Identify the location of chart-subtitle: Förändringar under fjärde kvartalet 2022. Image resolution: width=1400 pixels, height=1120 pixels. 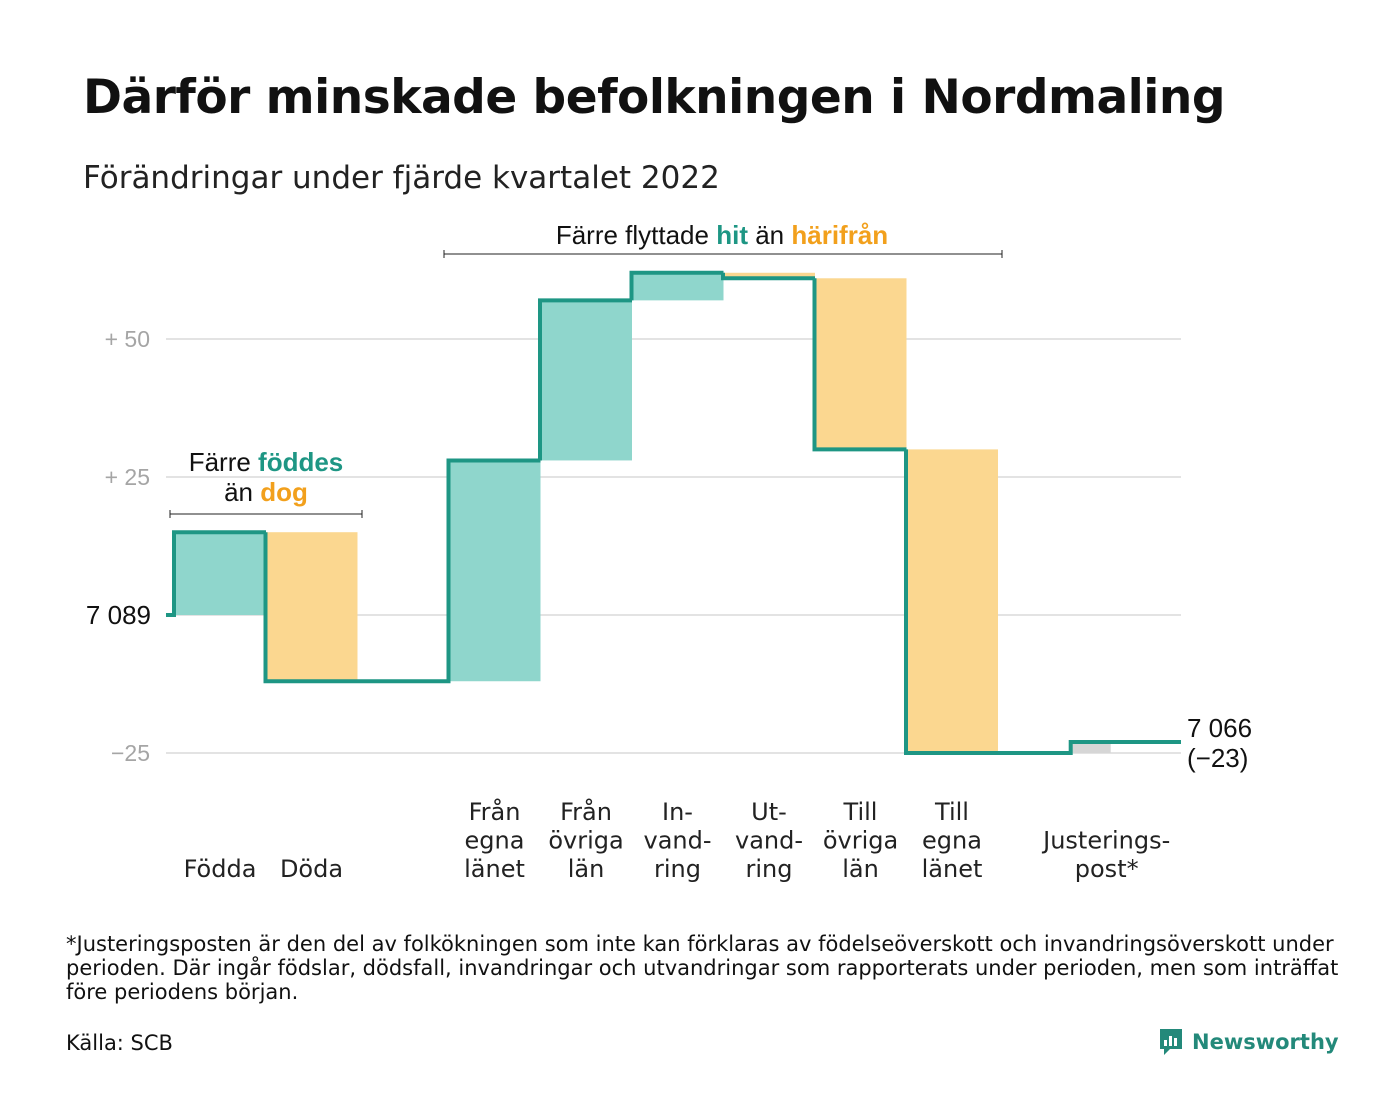
(401, 178).